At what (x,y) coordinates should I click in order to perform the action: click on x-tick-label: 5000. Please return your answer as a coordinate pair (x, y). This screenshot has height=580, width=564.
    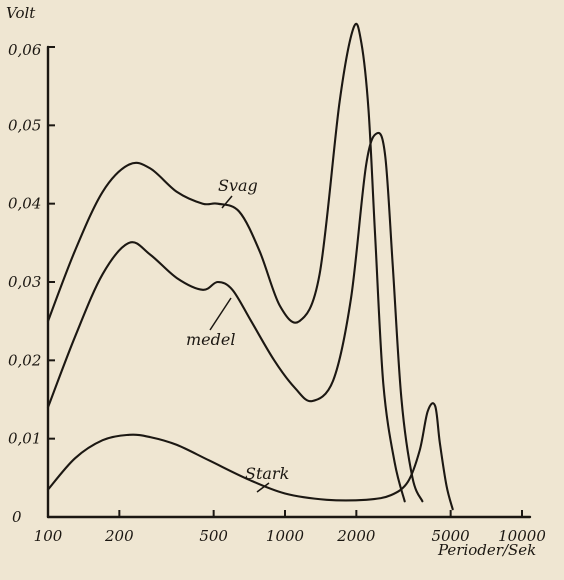
    Looking at the image, I should click on (451, 536).